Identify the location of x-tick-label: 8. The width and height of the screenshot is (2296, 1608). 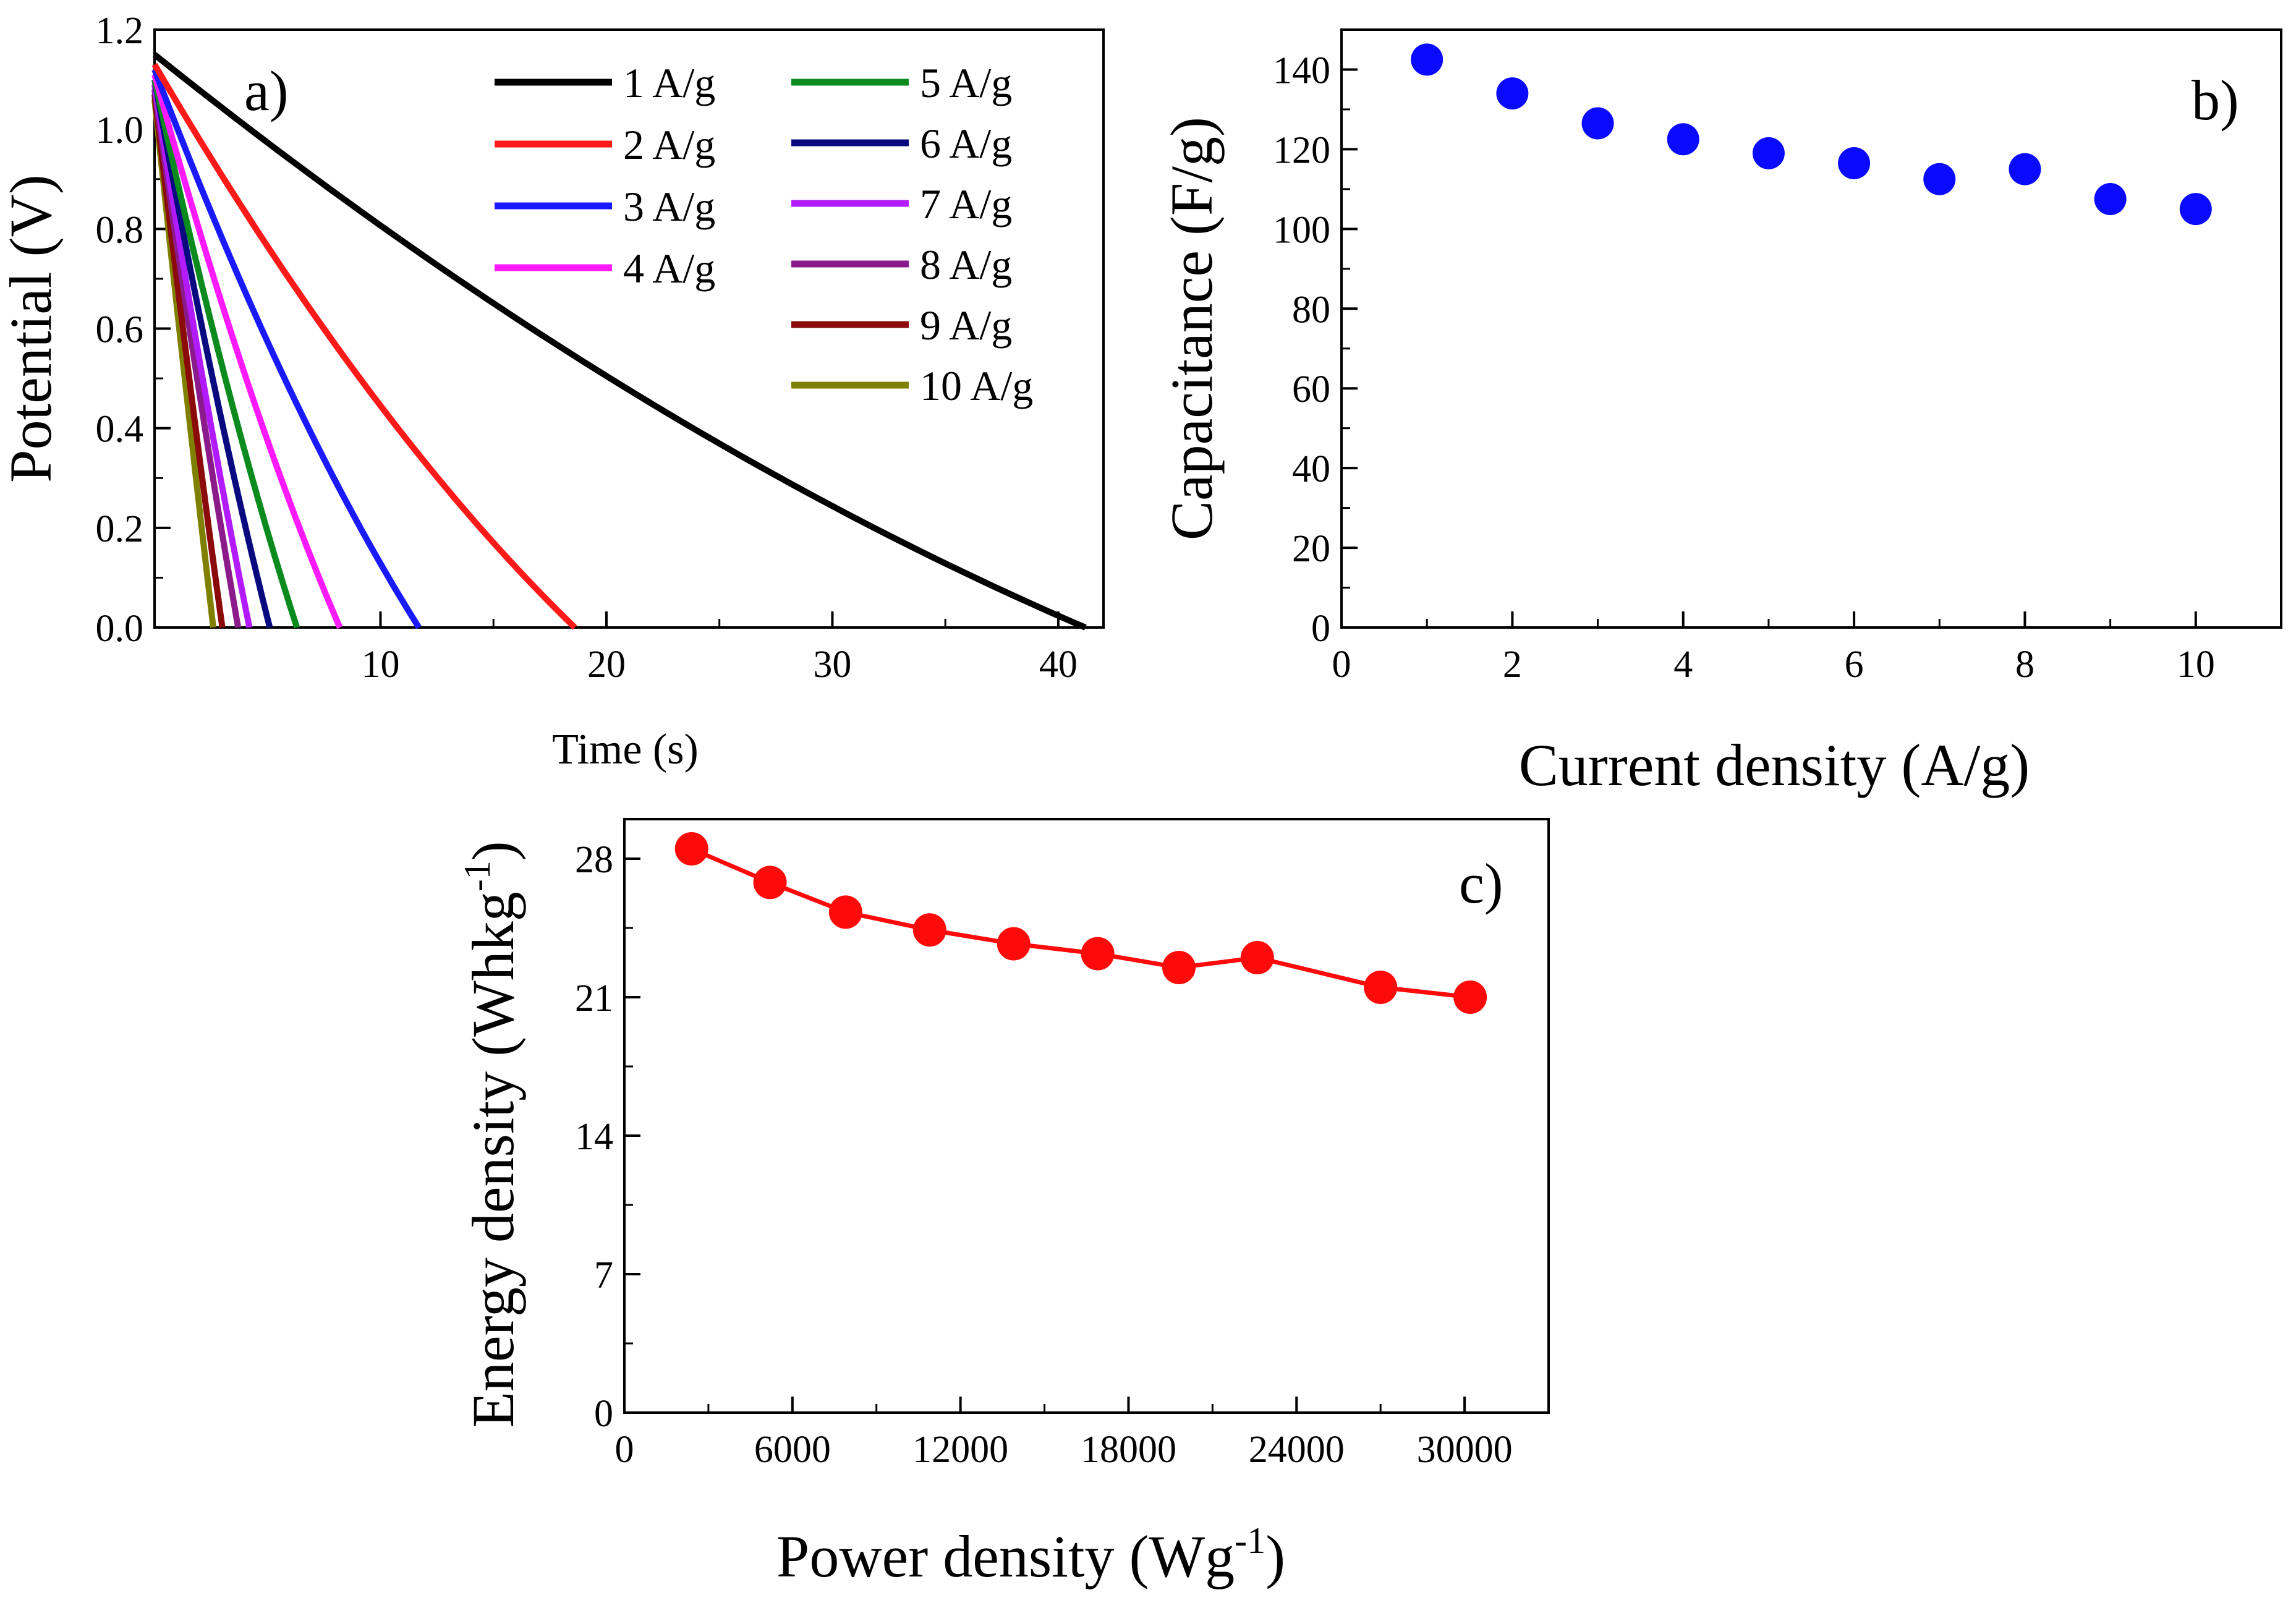
(2025, 665).